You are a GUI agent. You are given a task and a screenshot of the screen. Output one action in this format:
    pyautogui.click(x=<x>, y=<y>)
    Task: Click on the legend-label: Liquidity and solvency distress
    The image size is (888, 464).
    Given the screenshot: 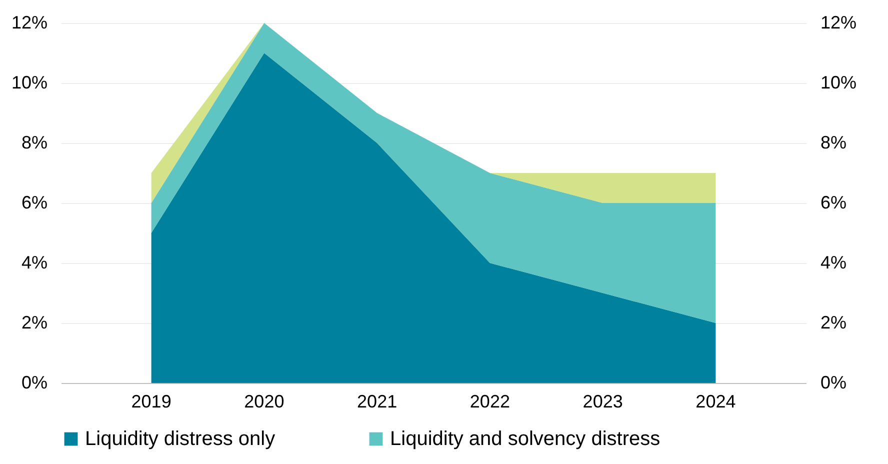 What is the action you would take?
    pyautogui.click(x=525, y=439)
    